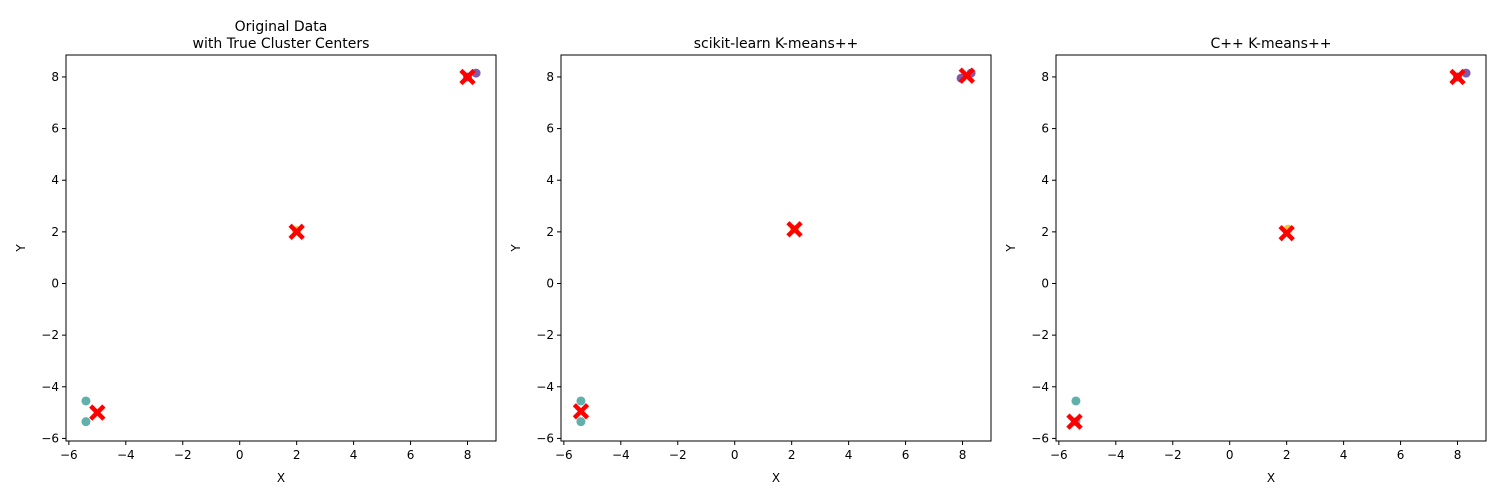  Describe the element at coordinates (281, 27) in the screenshot. I see `chart-title-line: Original Data` at that location.